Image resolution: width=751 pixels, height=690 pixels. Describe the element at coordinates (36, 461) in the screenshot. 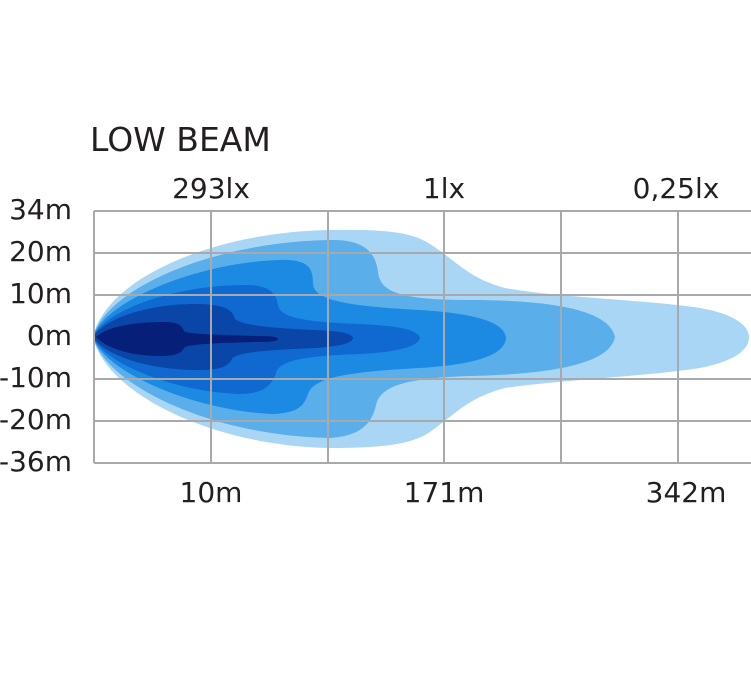

I see `y-tick-minus-36m: -36m` at that location.